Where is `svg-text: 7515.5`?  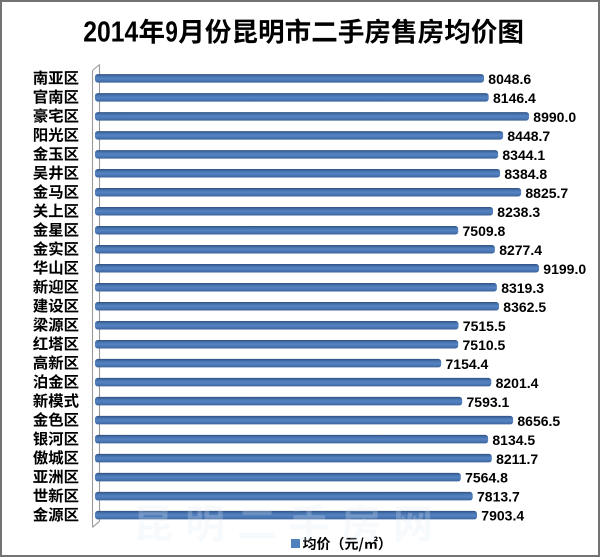
svg-text: 7515.5 is located at coordinates (484, 326).